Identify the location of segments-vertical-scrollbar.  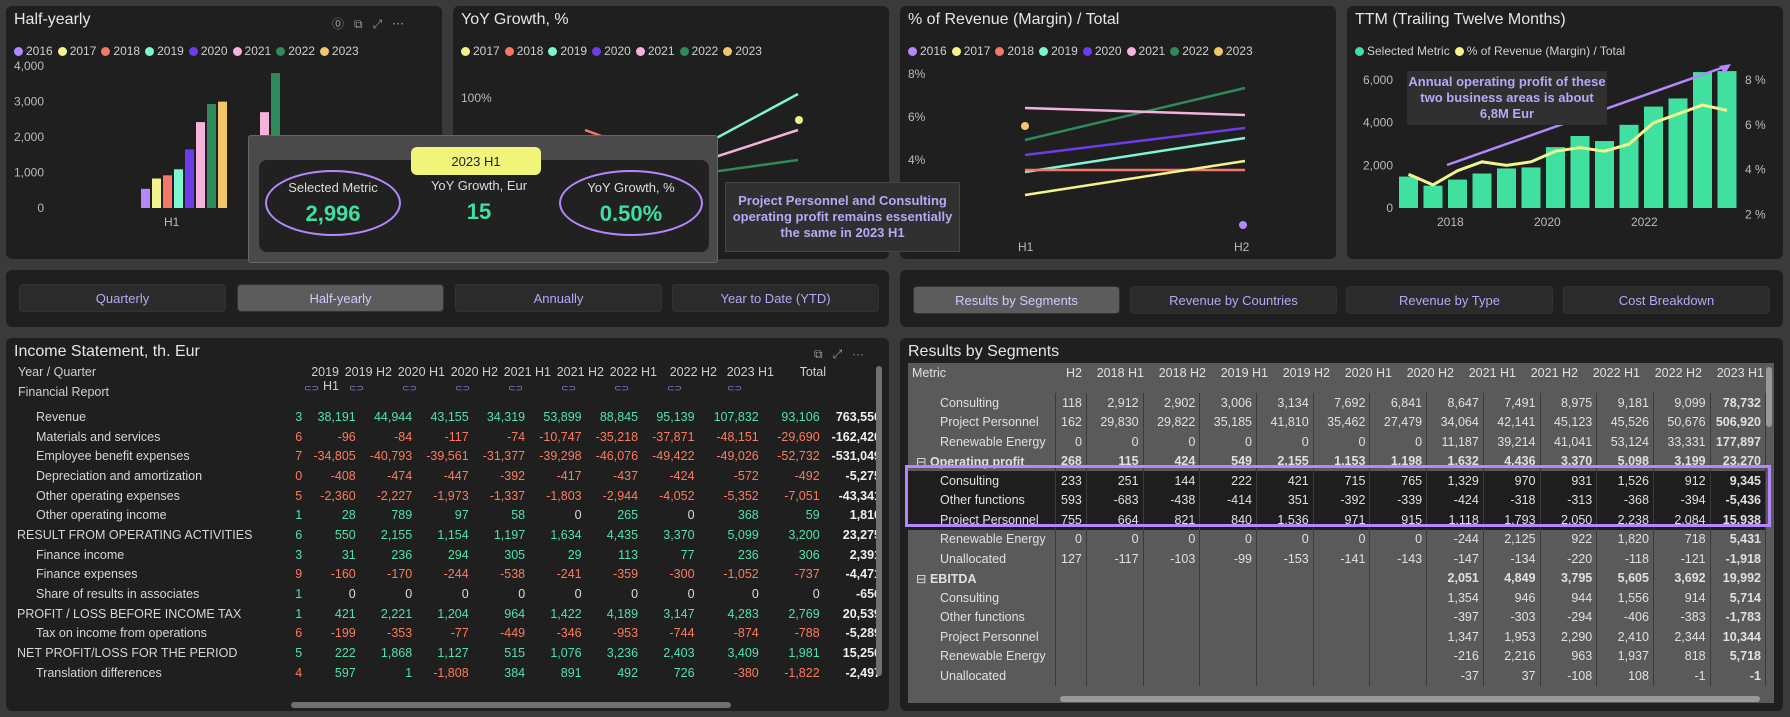
(1769, 397).